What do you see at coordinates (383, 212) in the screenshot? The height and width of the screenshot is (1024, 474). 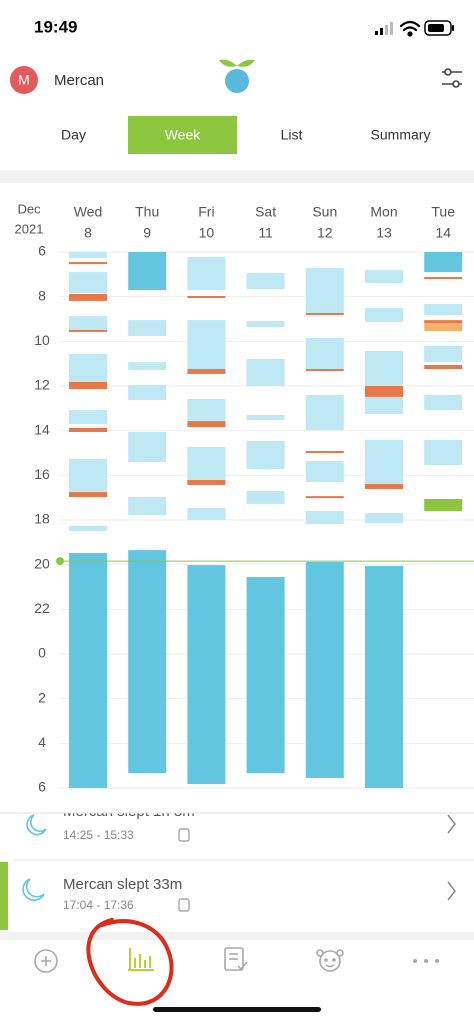 I see `day-name: Mon` at bounding box center [383, 212].